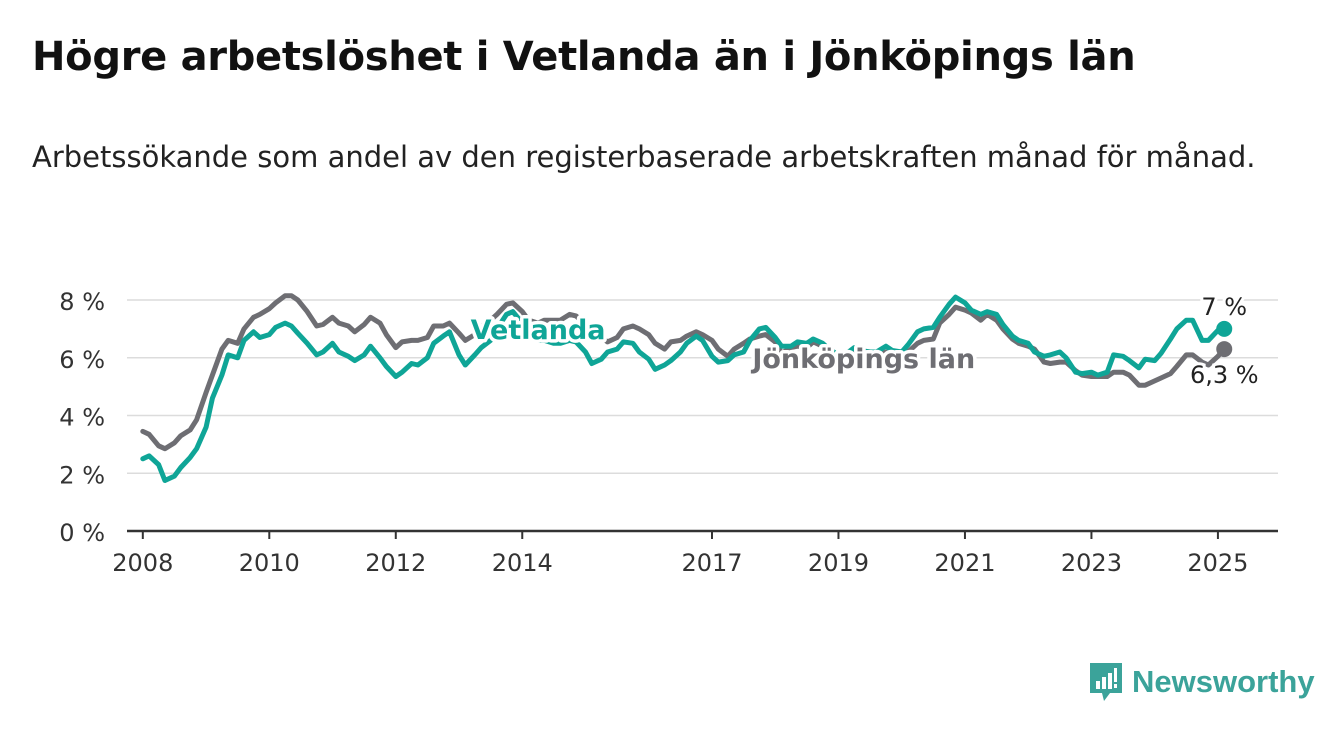  What do you see at coordinates (1106, 682) in the screenshot?
I see `newsworthy-logo-icon` at bounding box center [1106, 682].